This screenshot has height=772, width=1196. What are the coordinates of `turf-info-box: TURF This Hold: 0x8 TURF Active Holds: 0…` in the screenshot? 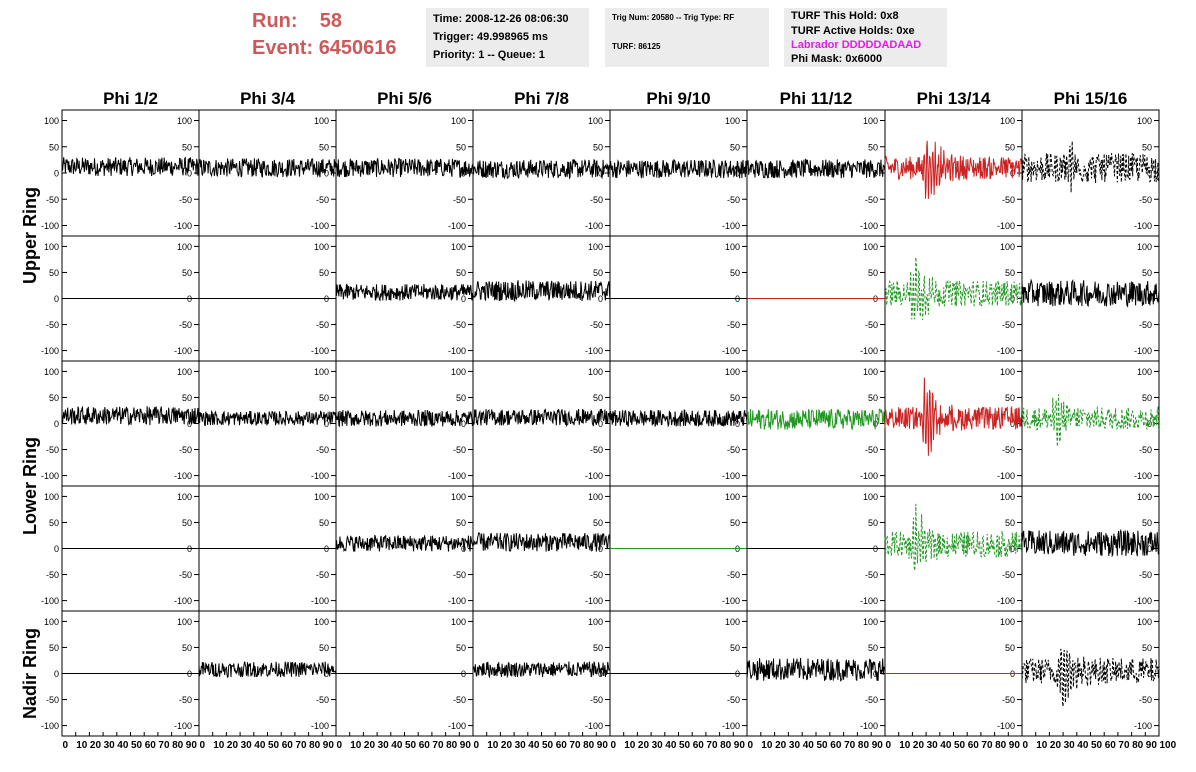 It's located at (865, 37).